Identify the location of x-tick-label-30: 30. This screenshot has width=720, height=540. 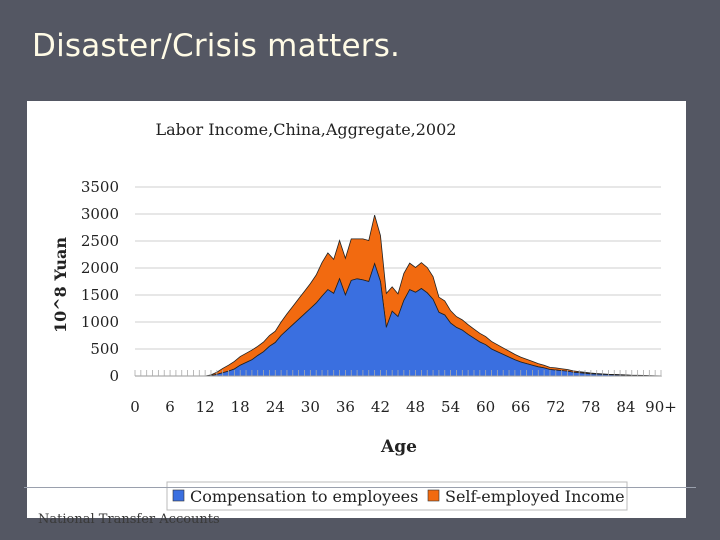
(310, 407).